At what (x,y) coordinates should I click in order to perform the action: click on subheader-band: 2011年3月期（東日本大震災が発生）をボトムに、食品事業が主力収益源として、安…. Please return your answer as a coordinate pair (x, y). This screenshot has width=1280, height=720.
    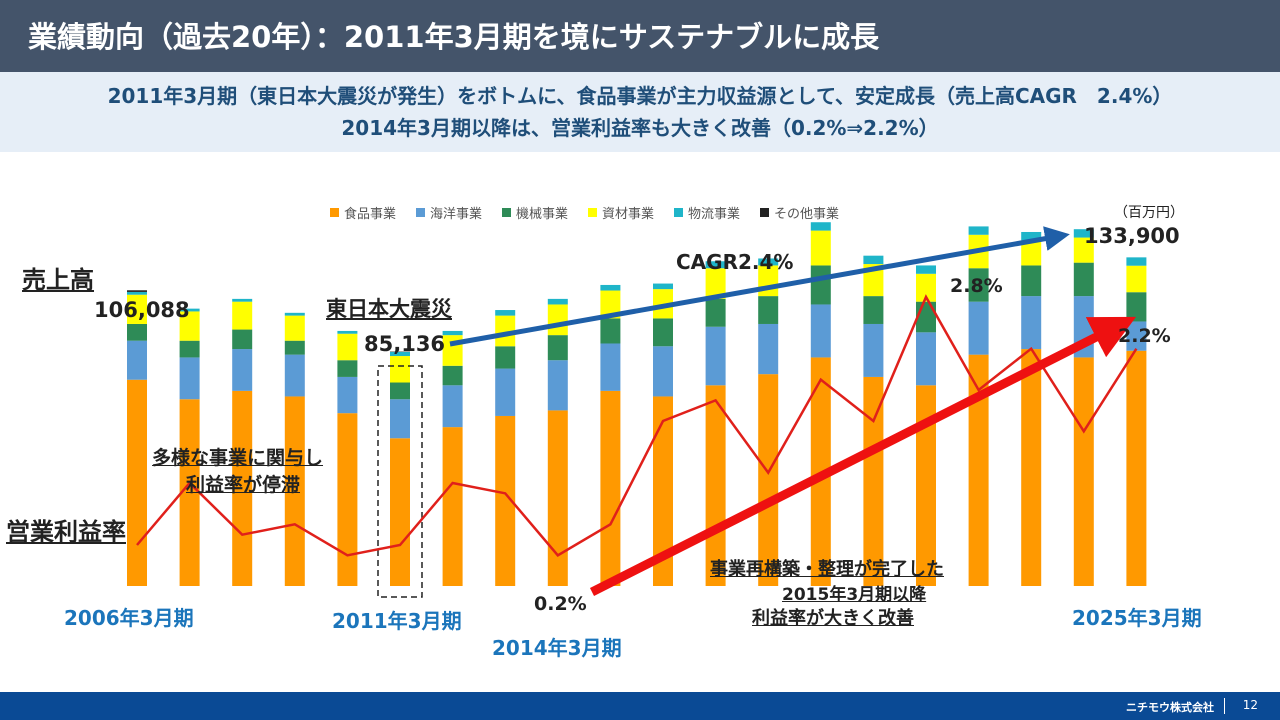
    Looking at the image, I should click on (640, 112).